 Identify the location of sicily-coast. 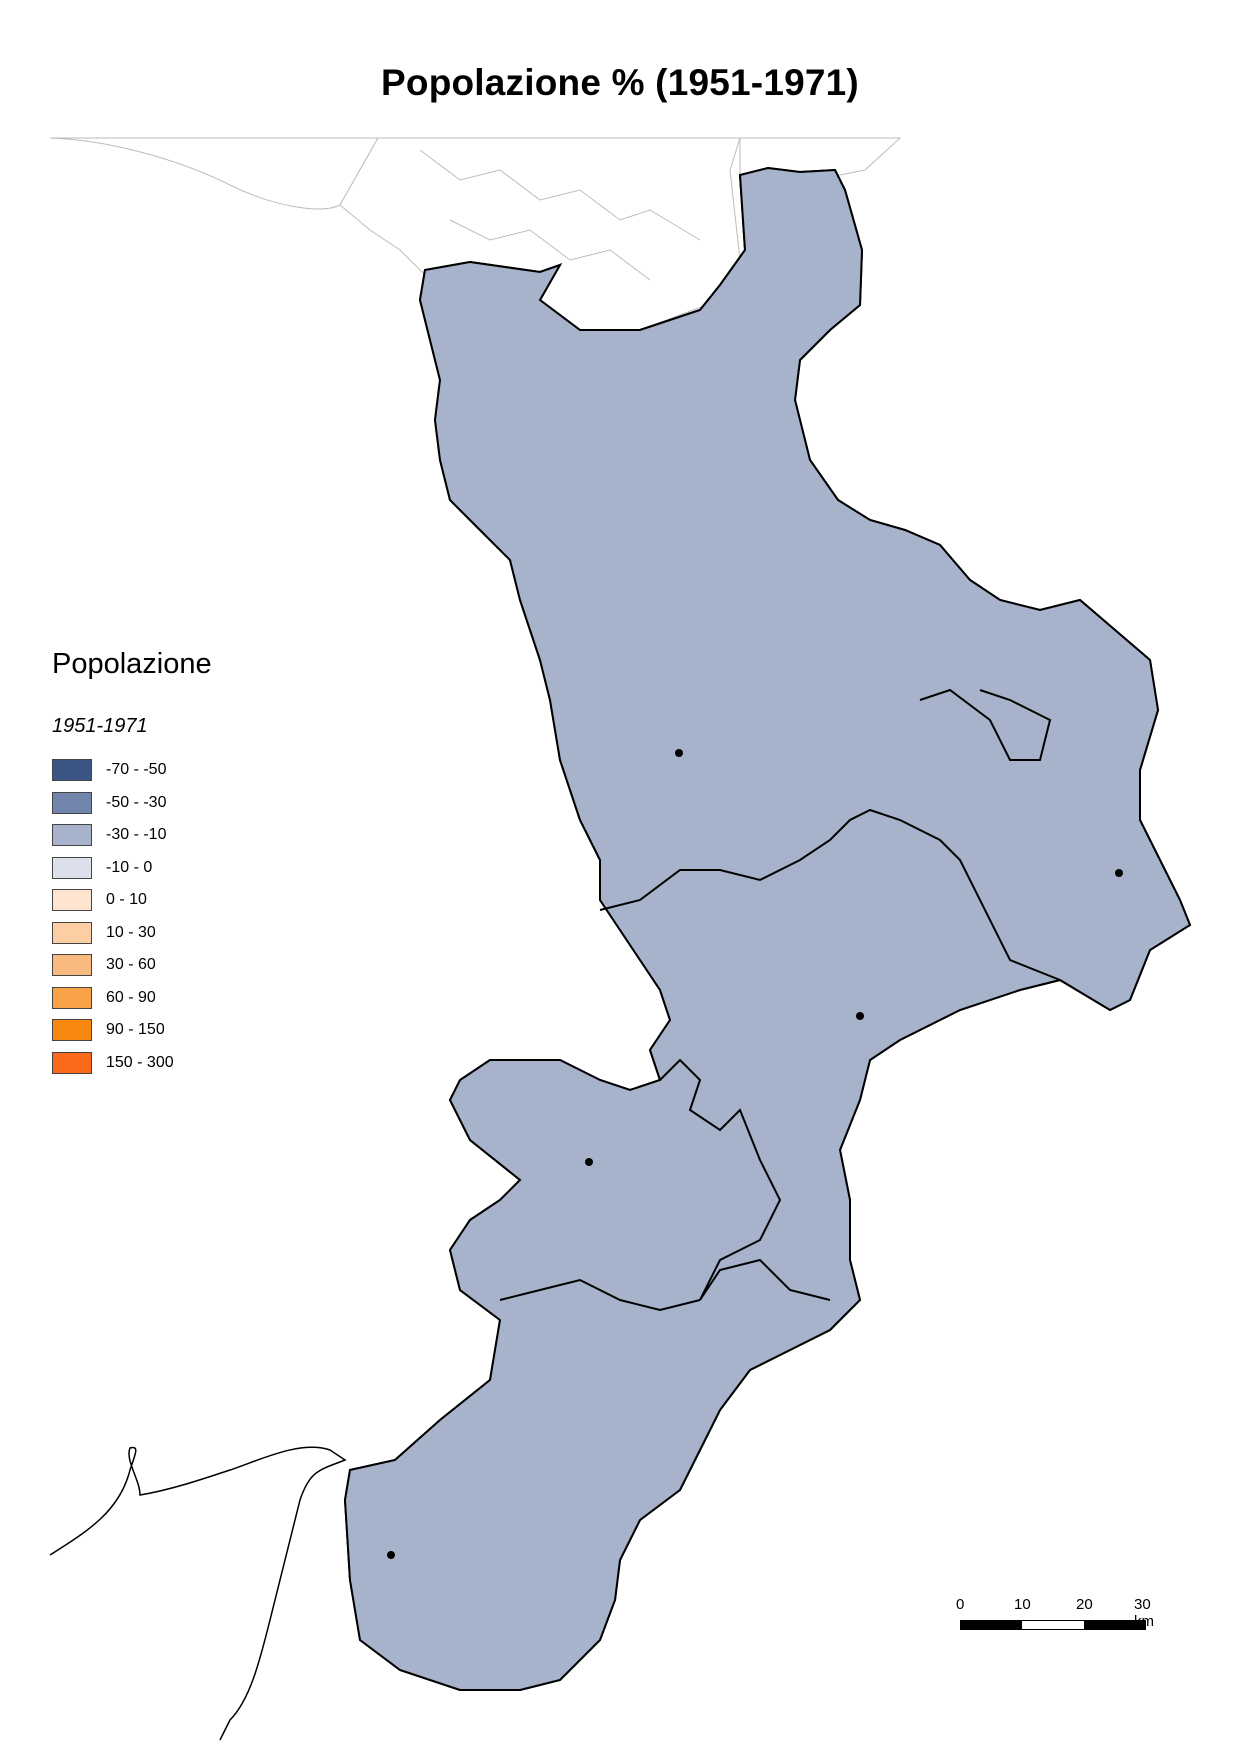
(198, 1593).